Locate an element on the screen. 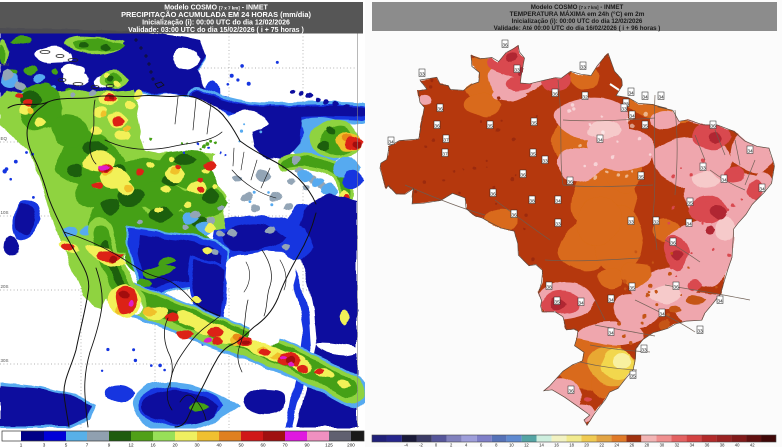 The width and height of the screenshot is (782, 447). svg-text: 6 is located at coordinates (481, 445).